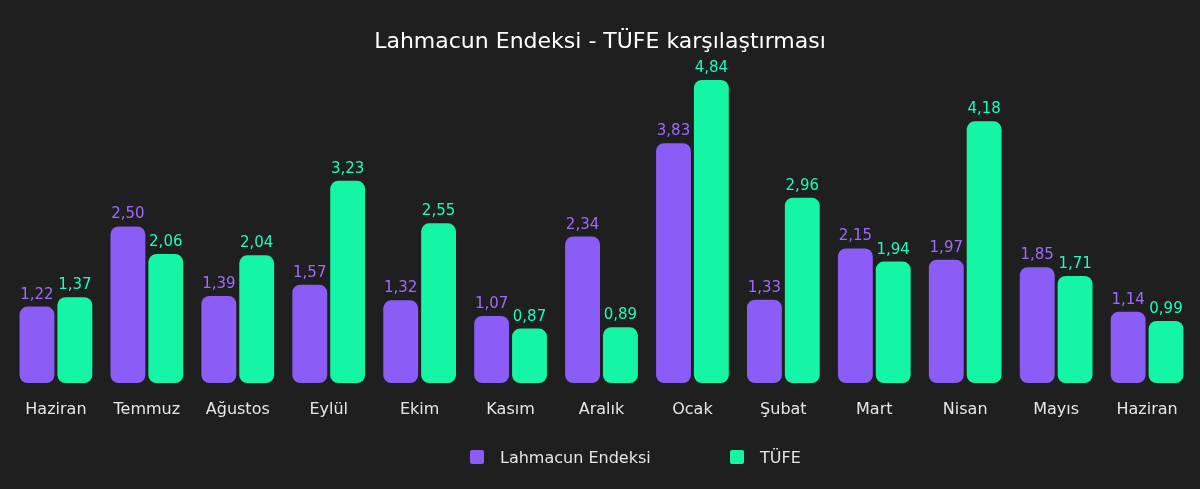 Image resolution: width=1200 pixels, height=489 pixels. Describe the element at coordinates (780, 457) in the screenshot. I see `legend-label: TÜFE` at that location.